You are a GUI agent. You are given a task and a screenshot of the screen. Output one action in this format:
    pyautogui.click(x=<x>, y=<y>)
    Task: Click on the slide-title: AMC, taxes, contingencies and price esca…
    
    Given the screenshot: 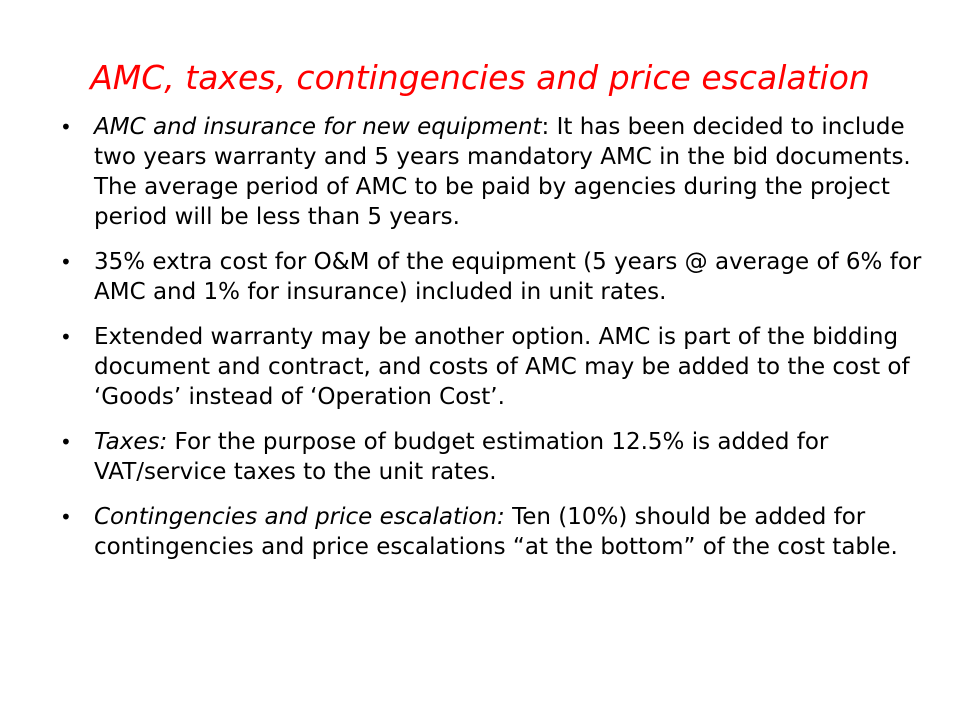 What is the action you would take?
    pyautogui.click(x=480, y=77)
    